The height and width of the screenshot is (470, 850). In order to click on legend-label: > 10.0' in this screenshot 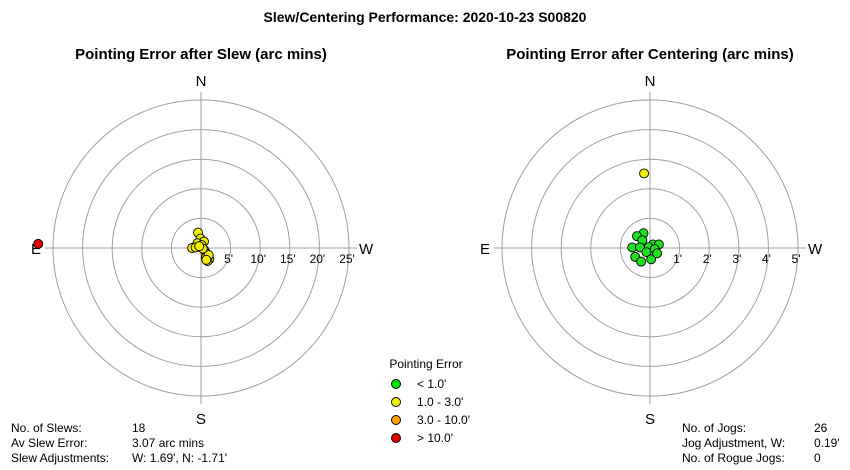, I will do `click(435, 438)`.